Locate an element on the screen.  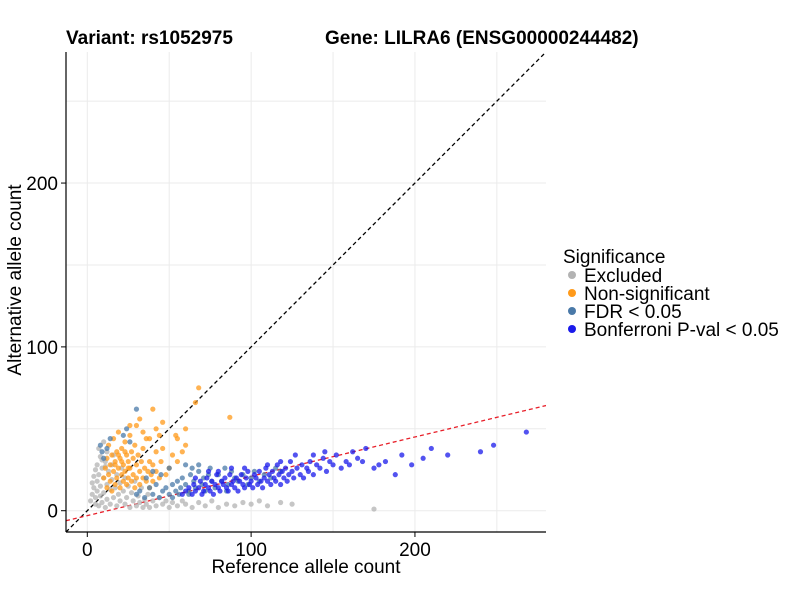
x-axis-ticks: 0 100 200 is located at coordinates (256, 546).